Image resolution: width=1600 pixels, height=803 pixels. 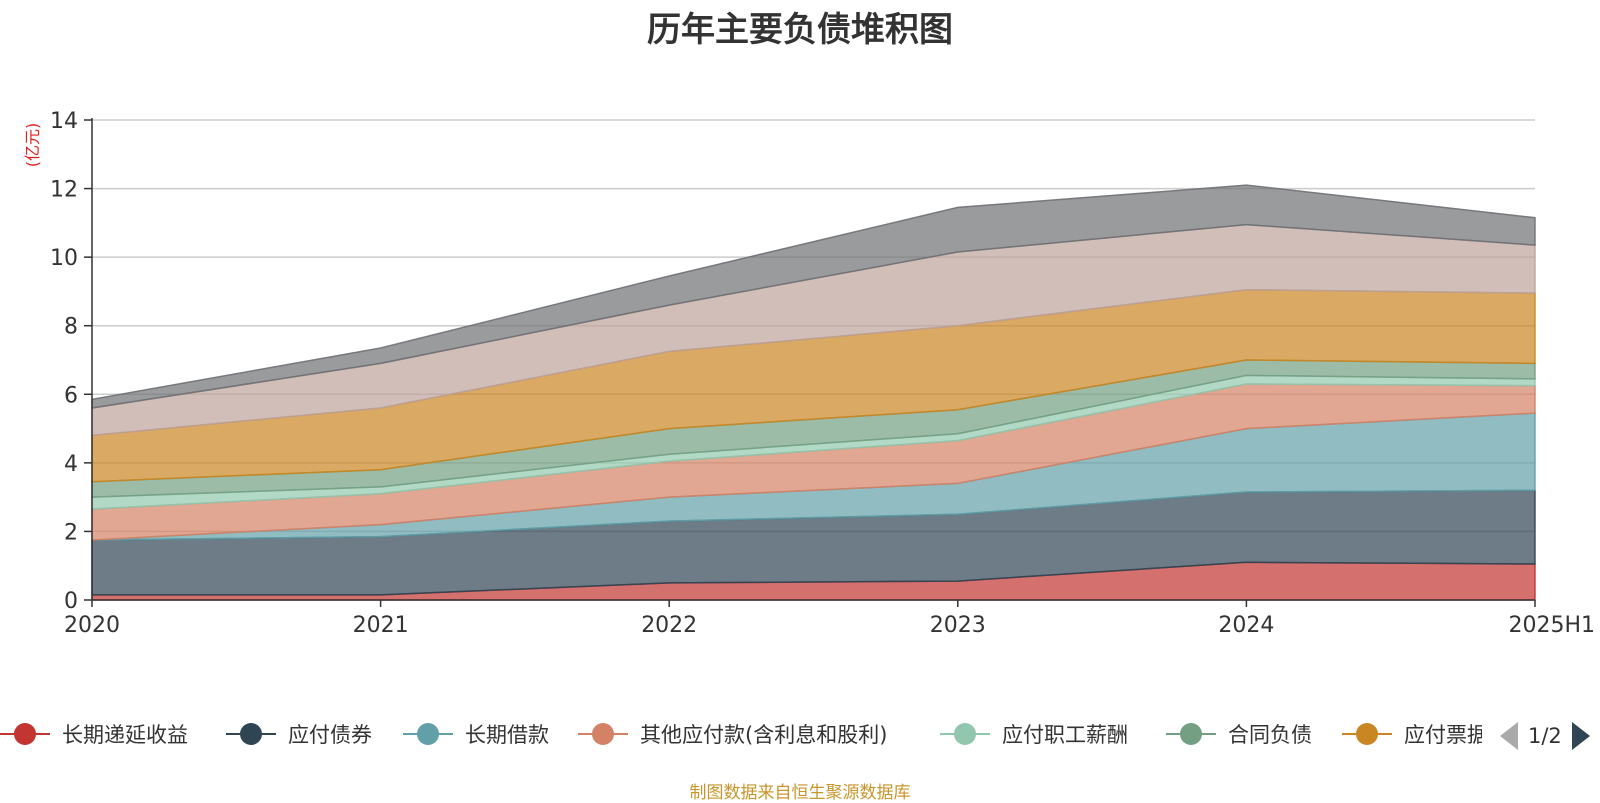 I want to click on x-tick-label: 2023, so click(x=958, y=625).